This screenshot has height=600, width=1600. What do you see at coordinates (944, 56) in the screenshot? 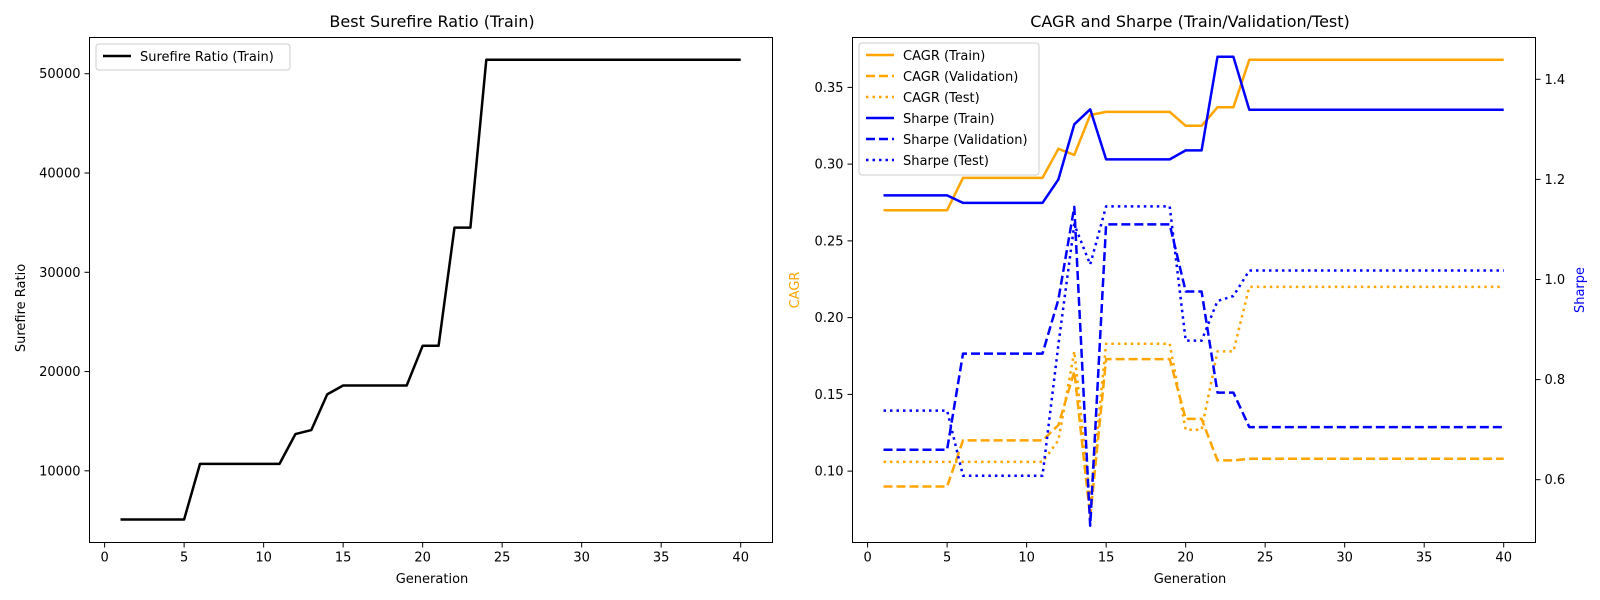
I see `legend-label-cagr-train: CAGR (Train)` at bounding box center [944, 56].